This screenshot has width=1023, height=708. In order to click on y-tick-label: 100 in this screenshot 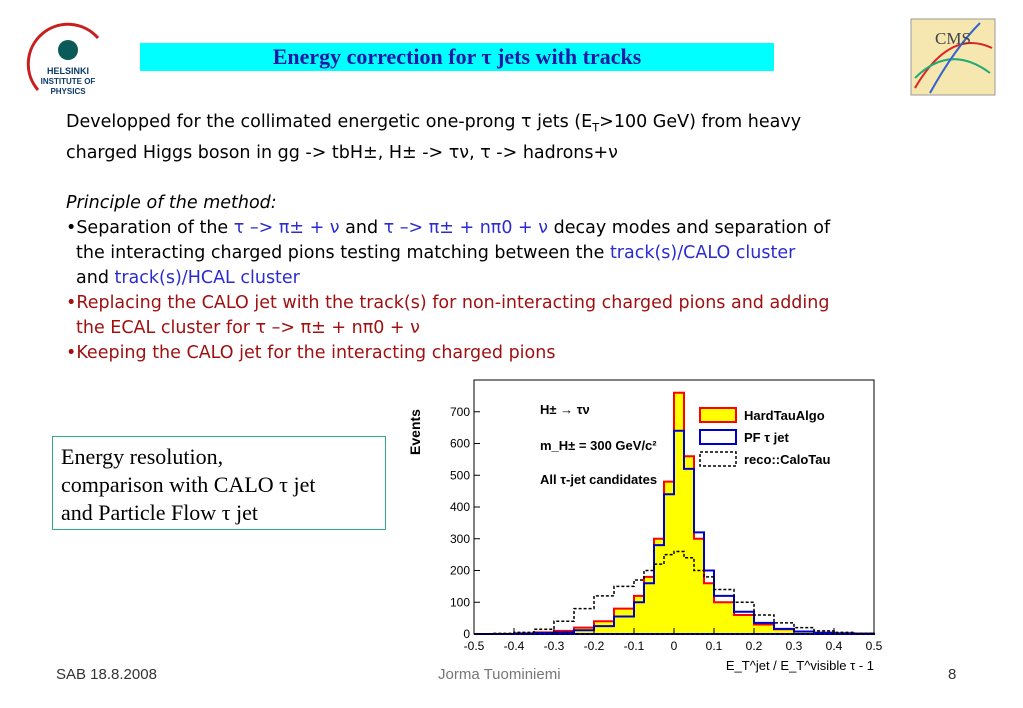, I will do `click(460, 602)`.